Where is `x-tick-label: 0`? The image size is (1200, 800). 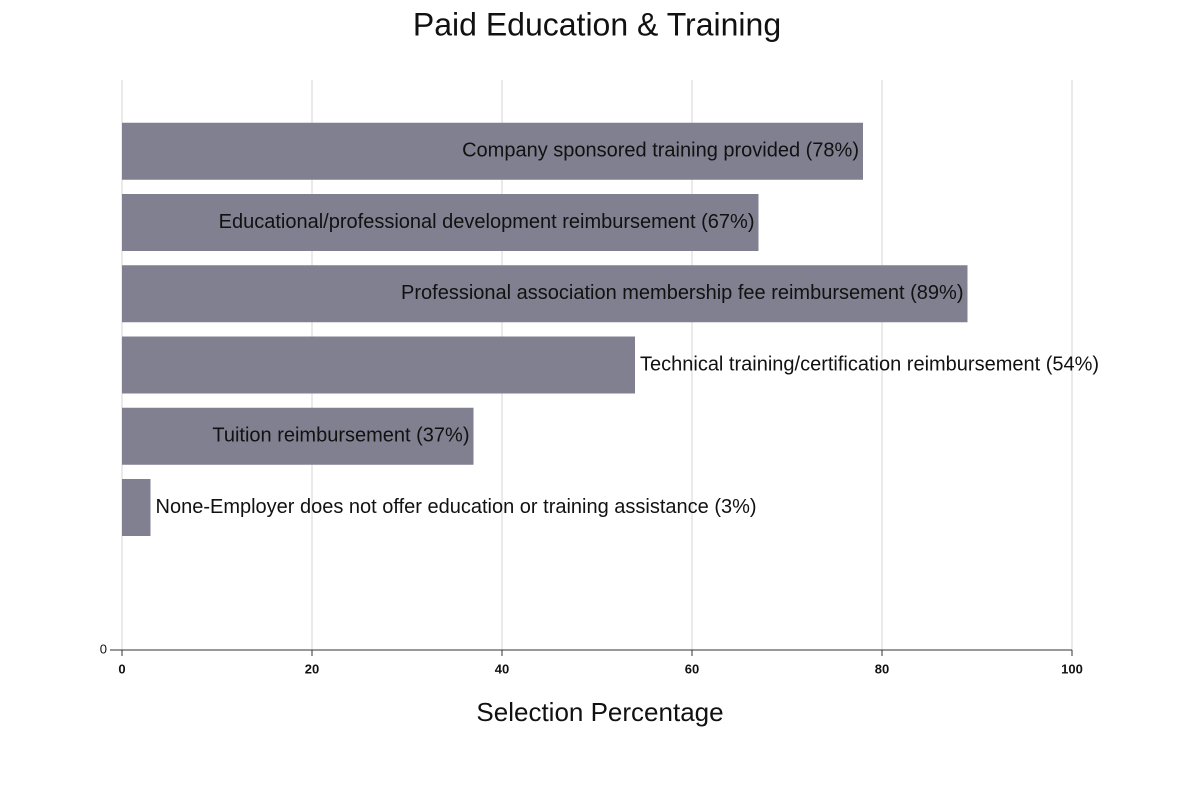
x-tick-label: 0 is located at coordinates (121, 668).